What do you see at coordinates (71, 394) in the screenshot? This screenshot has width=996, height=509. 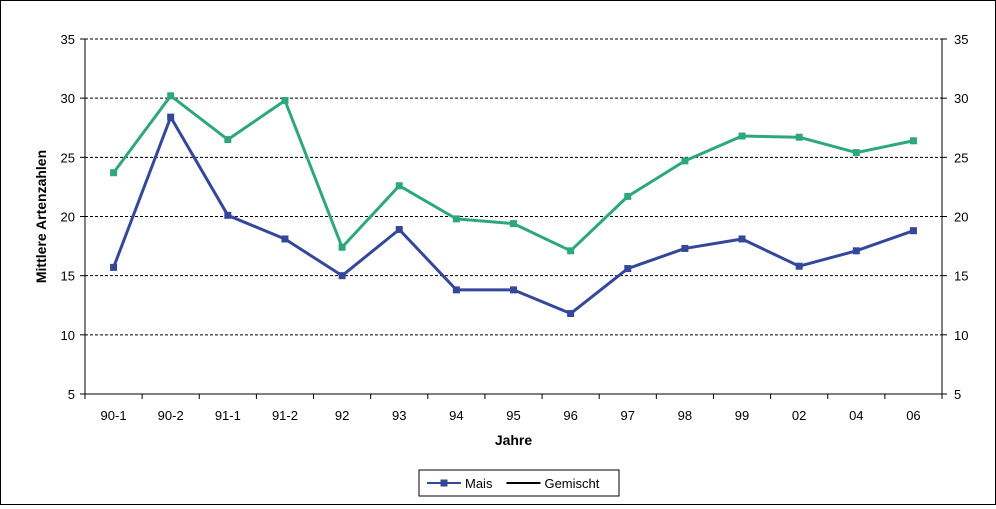 I see `y-tick-label: 5` at bounding box center [71, 394].